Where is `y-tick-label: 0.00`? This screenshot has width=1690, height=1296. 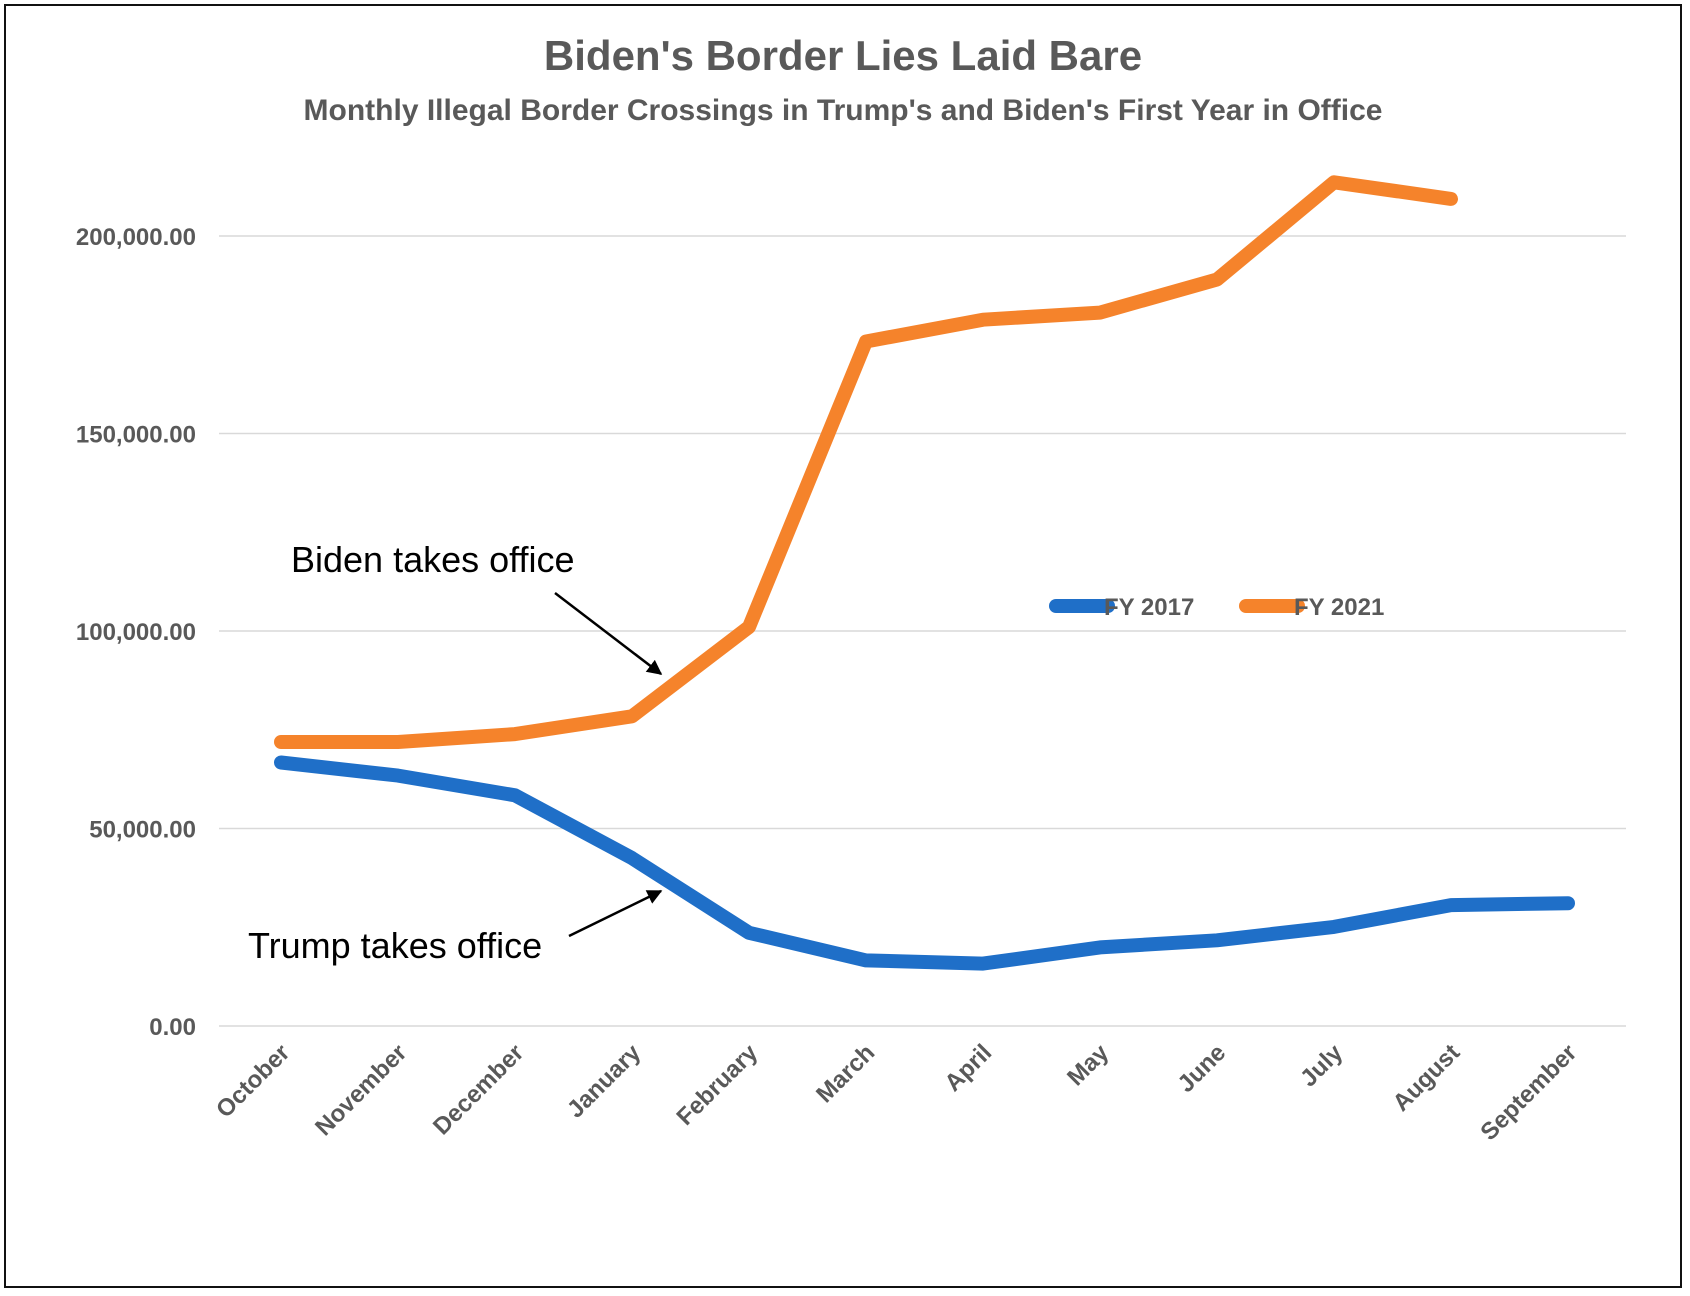
y-tick-label: 0.00 is located at coordinates (172, 1027).